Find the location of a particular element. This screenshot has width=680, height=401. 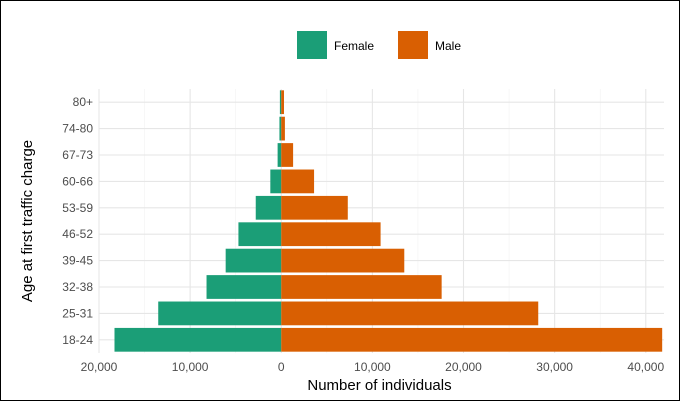

y-tick-label: 67-73 is located at coordinates (77, 155).